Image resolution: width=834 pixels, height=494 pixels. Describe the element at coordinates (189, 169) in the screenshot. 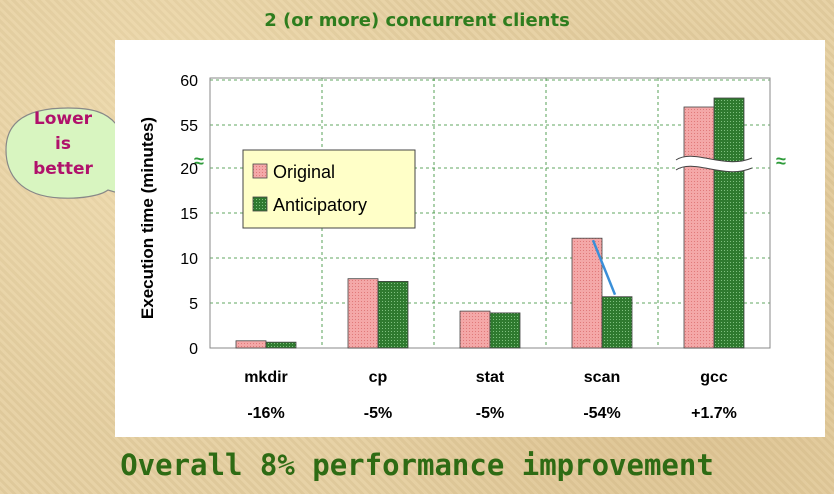

I see `y-tick-label: 20` at that location.